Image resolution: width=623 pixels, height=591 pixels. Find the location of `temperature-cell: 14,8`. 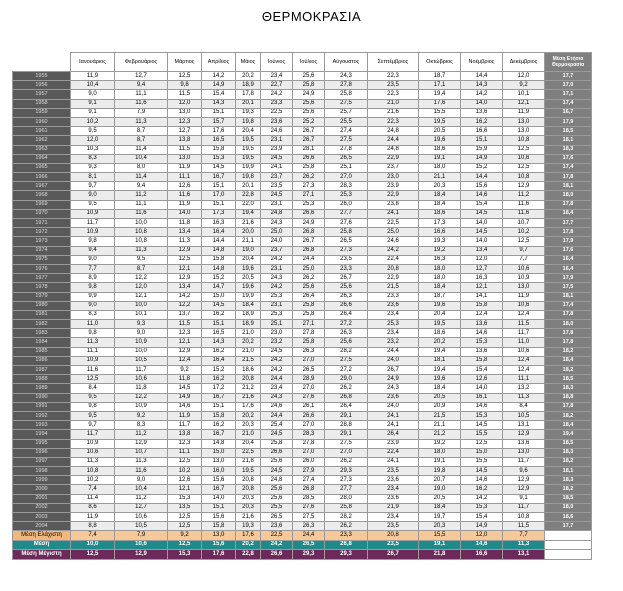

temperature-cell: 14,8 is located at coordinates (218, 269).